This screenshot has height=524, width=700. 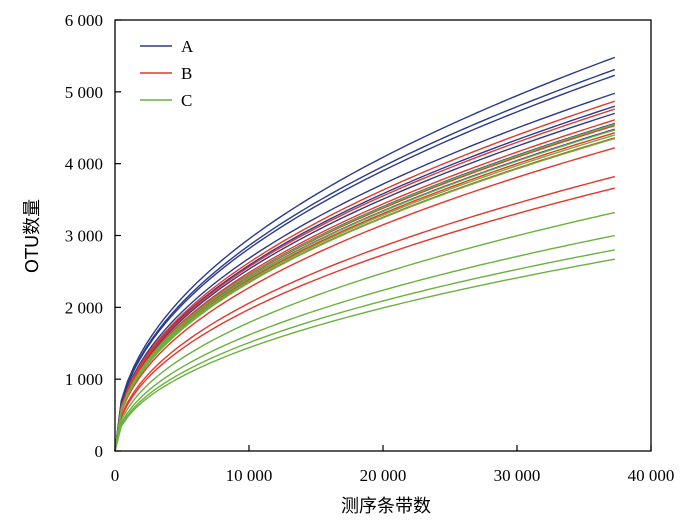 I want to click on legend-label-b: B, so click(x=186, y=73).